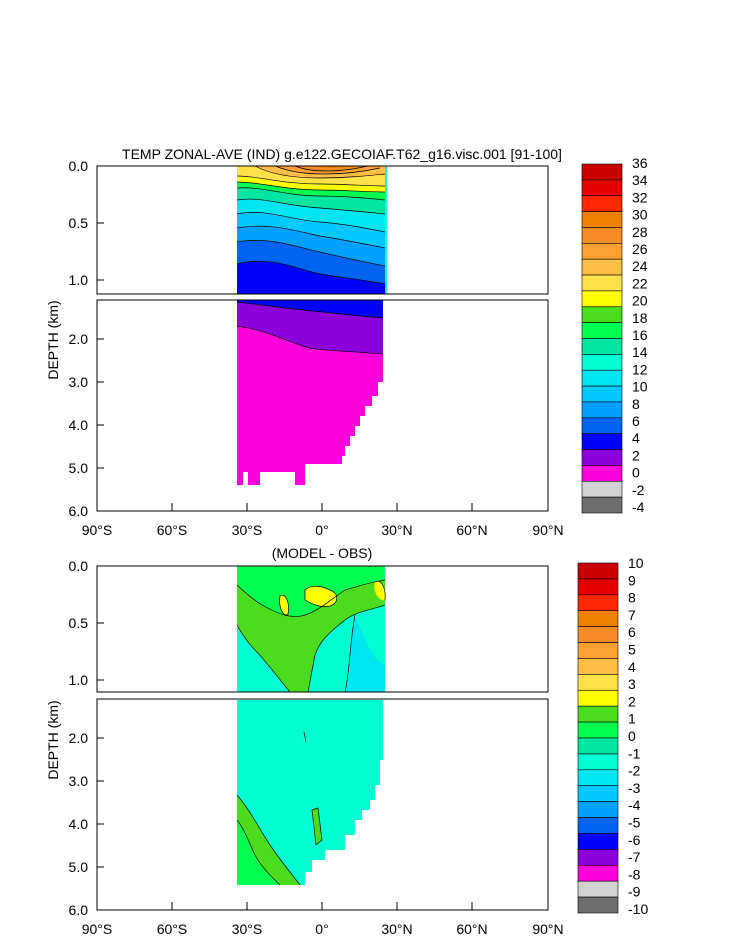 The width and height of the screenshot is (733, 945). Describe the element at coordinates (547, 530) in the screenshot. I see `x-tick-label: 90°N` at that location.